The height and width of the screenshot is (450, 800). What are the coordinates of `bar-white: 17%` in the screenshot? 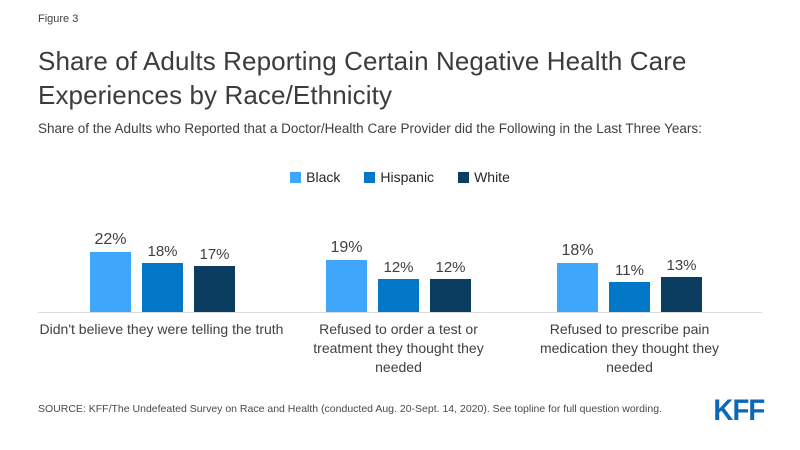 It's located at (214, 279).